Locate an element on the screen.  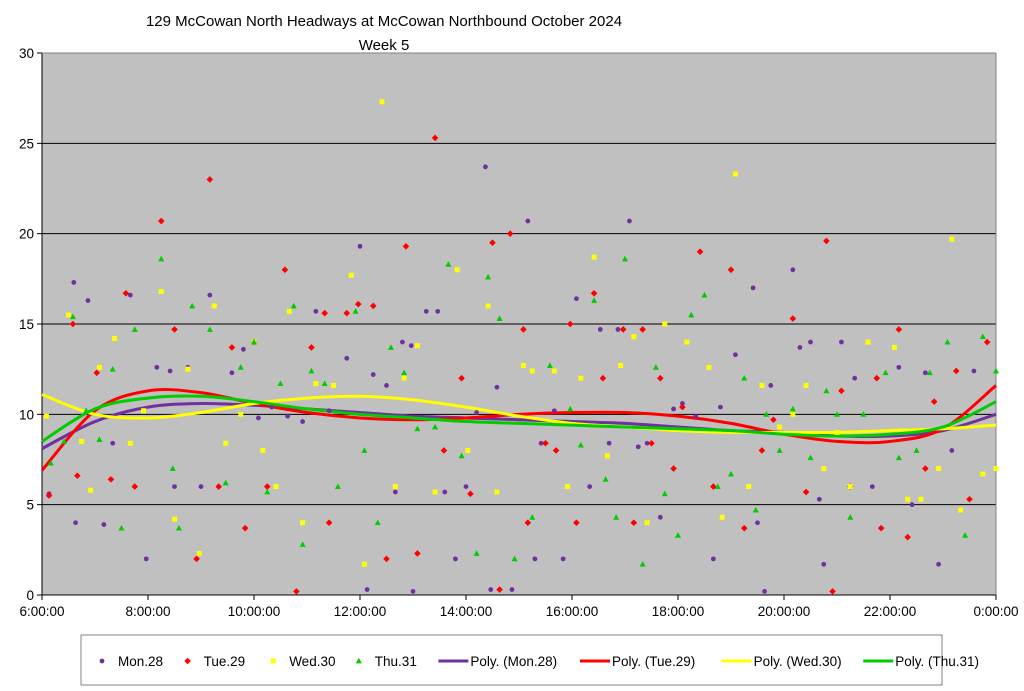
chart-subtitle: Week 5 is located at coordinates (384, 45).